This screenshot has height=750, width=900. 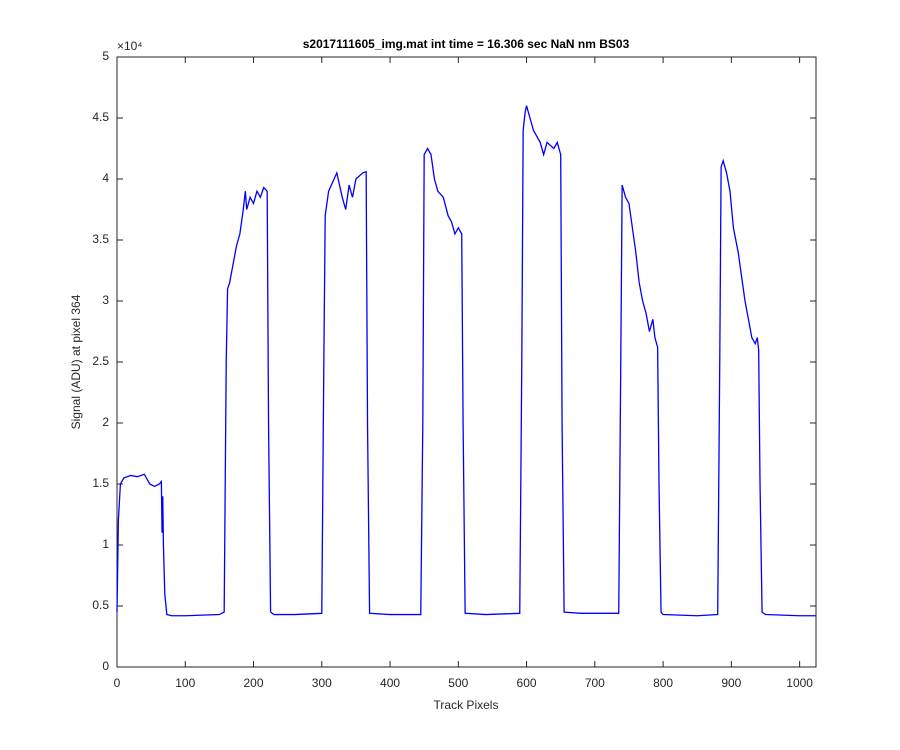 What do you see at coordinates (595, 683) in the screenshot?
I see `x-tick-label: 700` at bounding box center [595, 683].